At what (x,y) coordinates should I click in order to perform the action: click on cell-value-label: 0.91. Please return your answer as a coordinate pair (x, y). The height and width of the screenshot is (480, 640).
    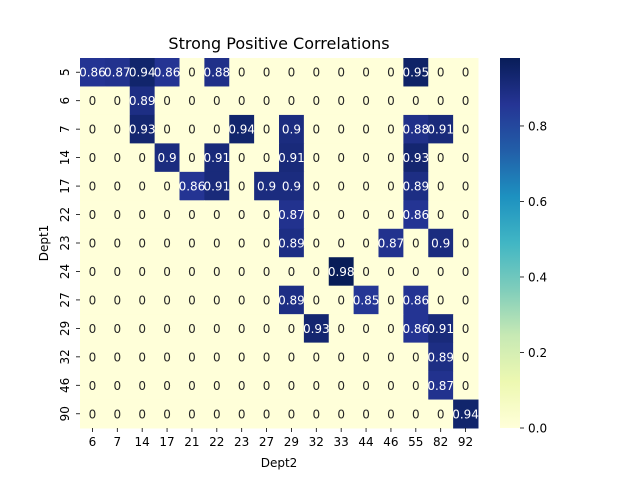
    Looking at the image, I should click on (440, 329).